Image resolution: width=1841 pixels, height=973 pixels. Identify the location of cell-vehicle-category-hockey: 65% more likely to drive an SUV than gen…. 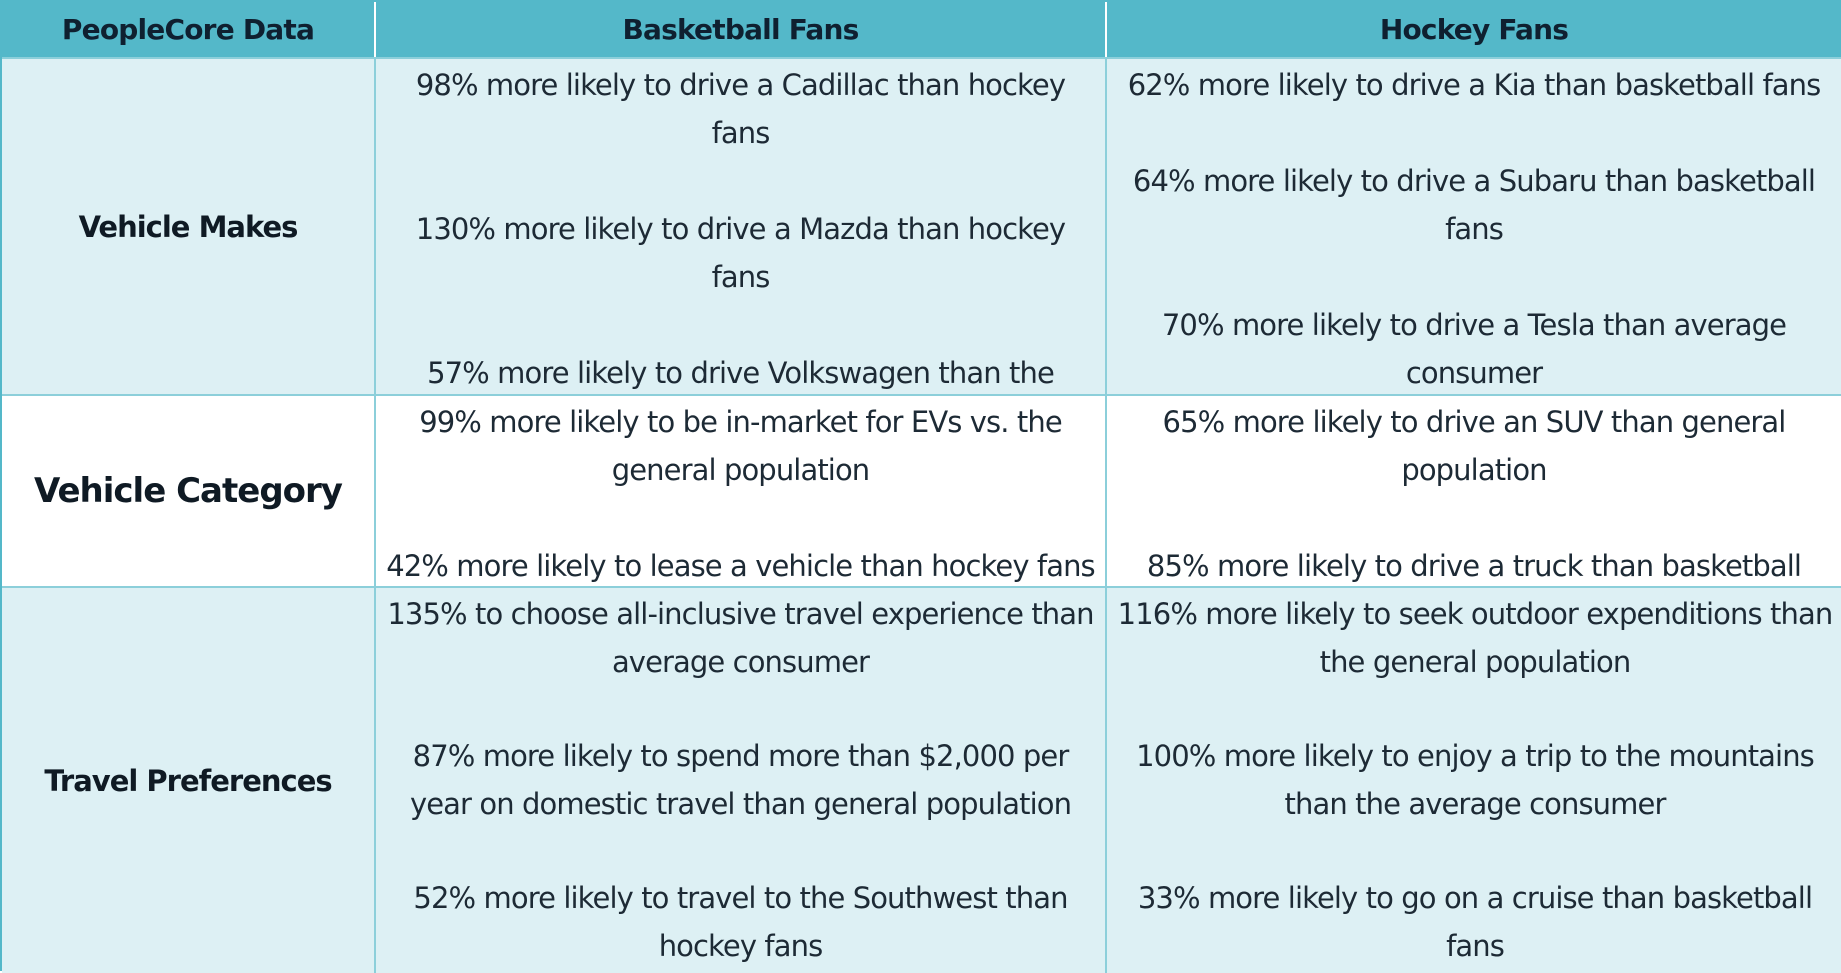
(1474, 490).